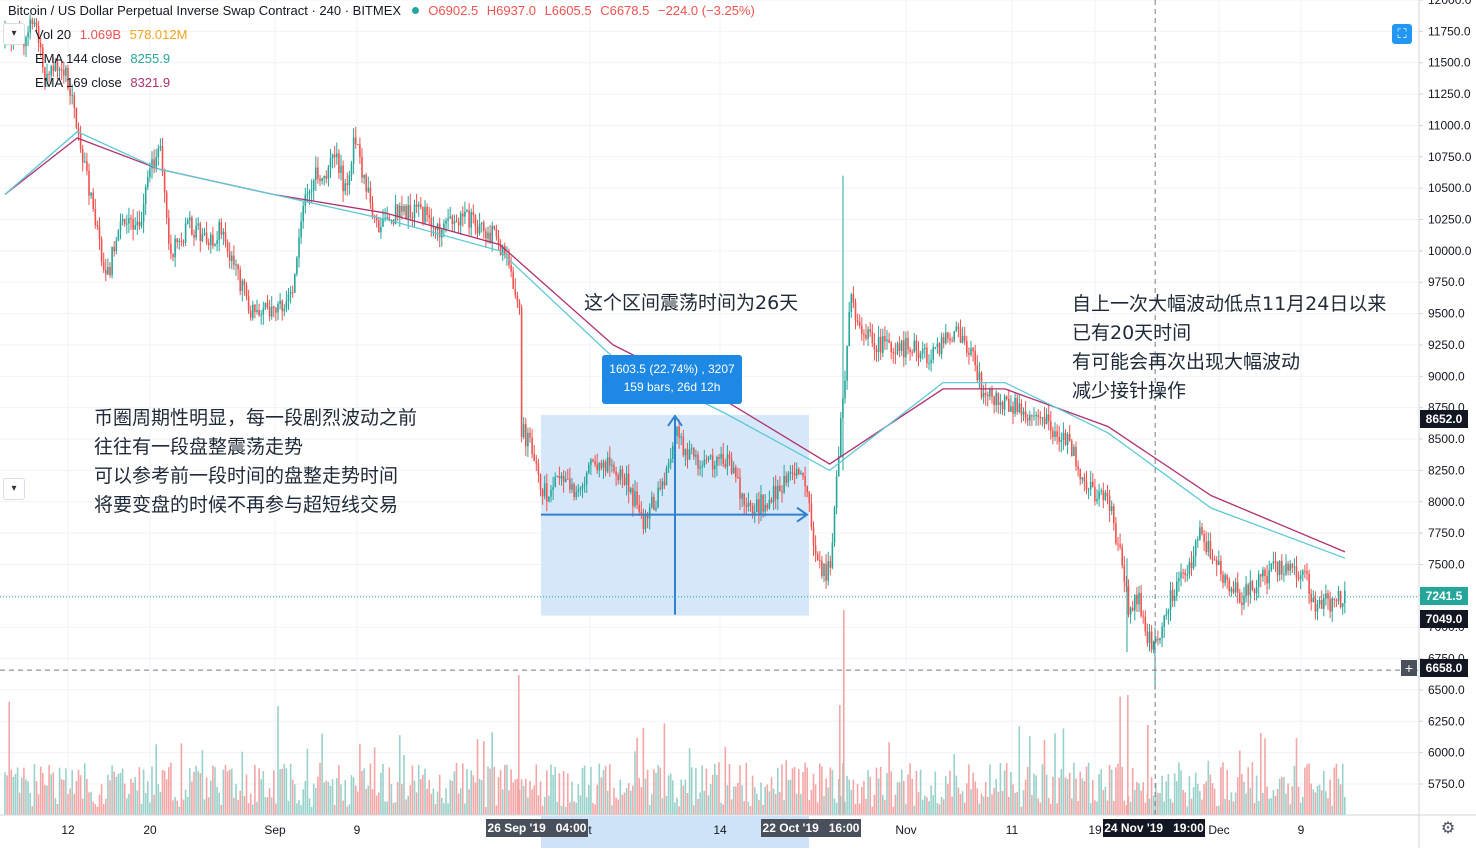  I want to click on range-annotation: 这个区间震荡时间为26天, so click(691, 303).